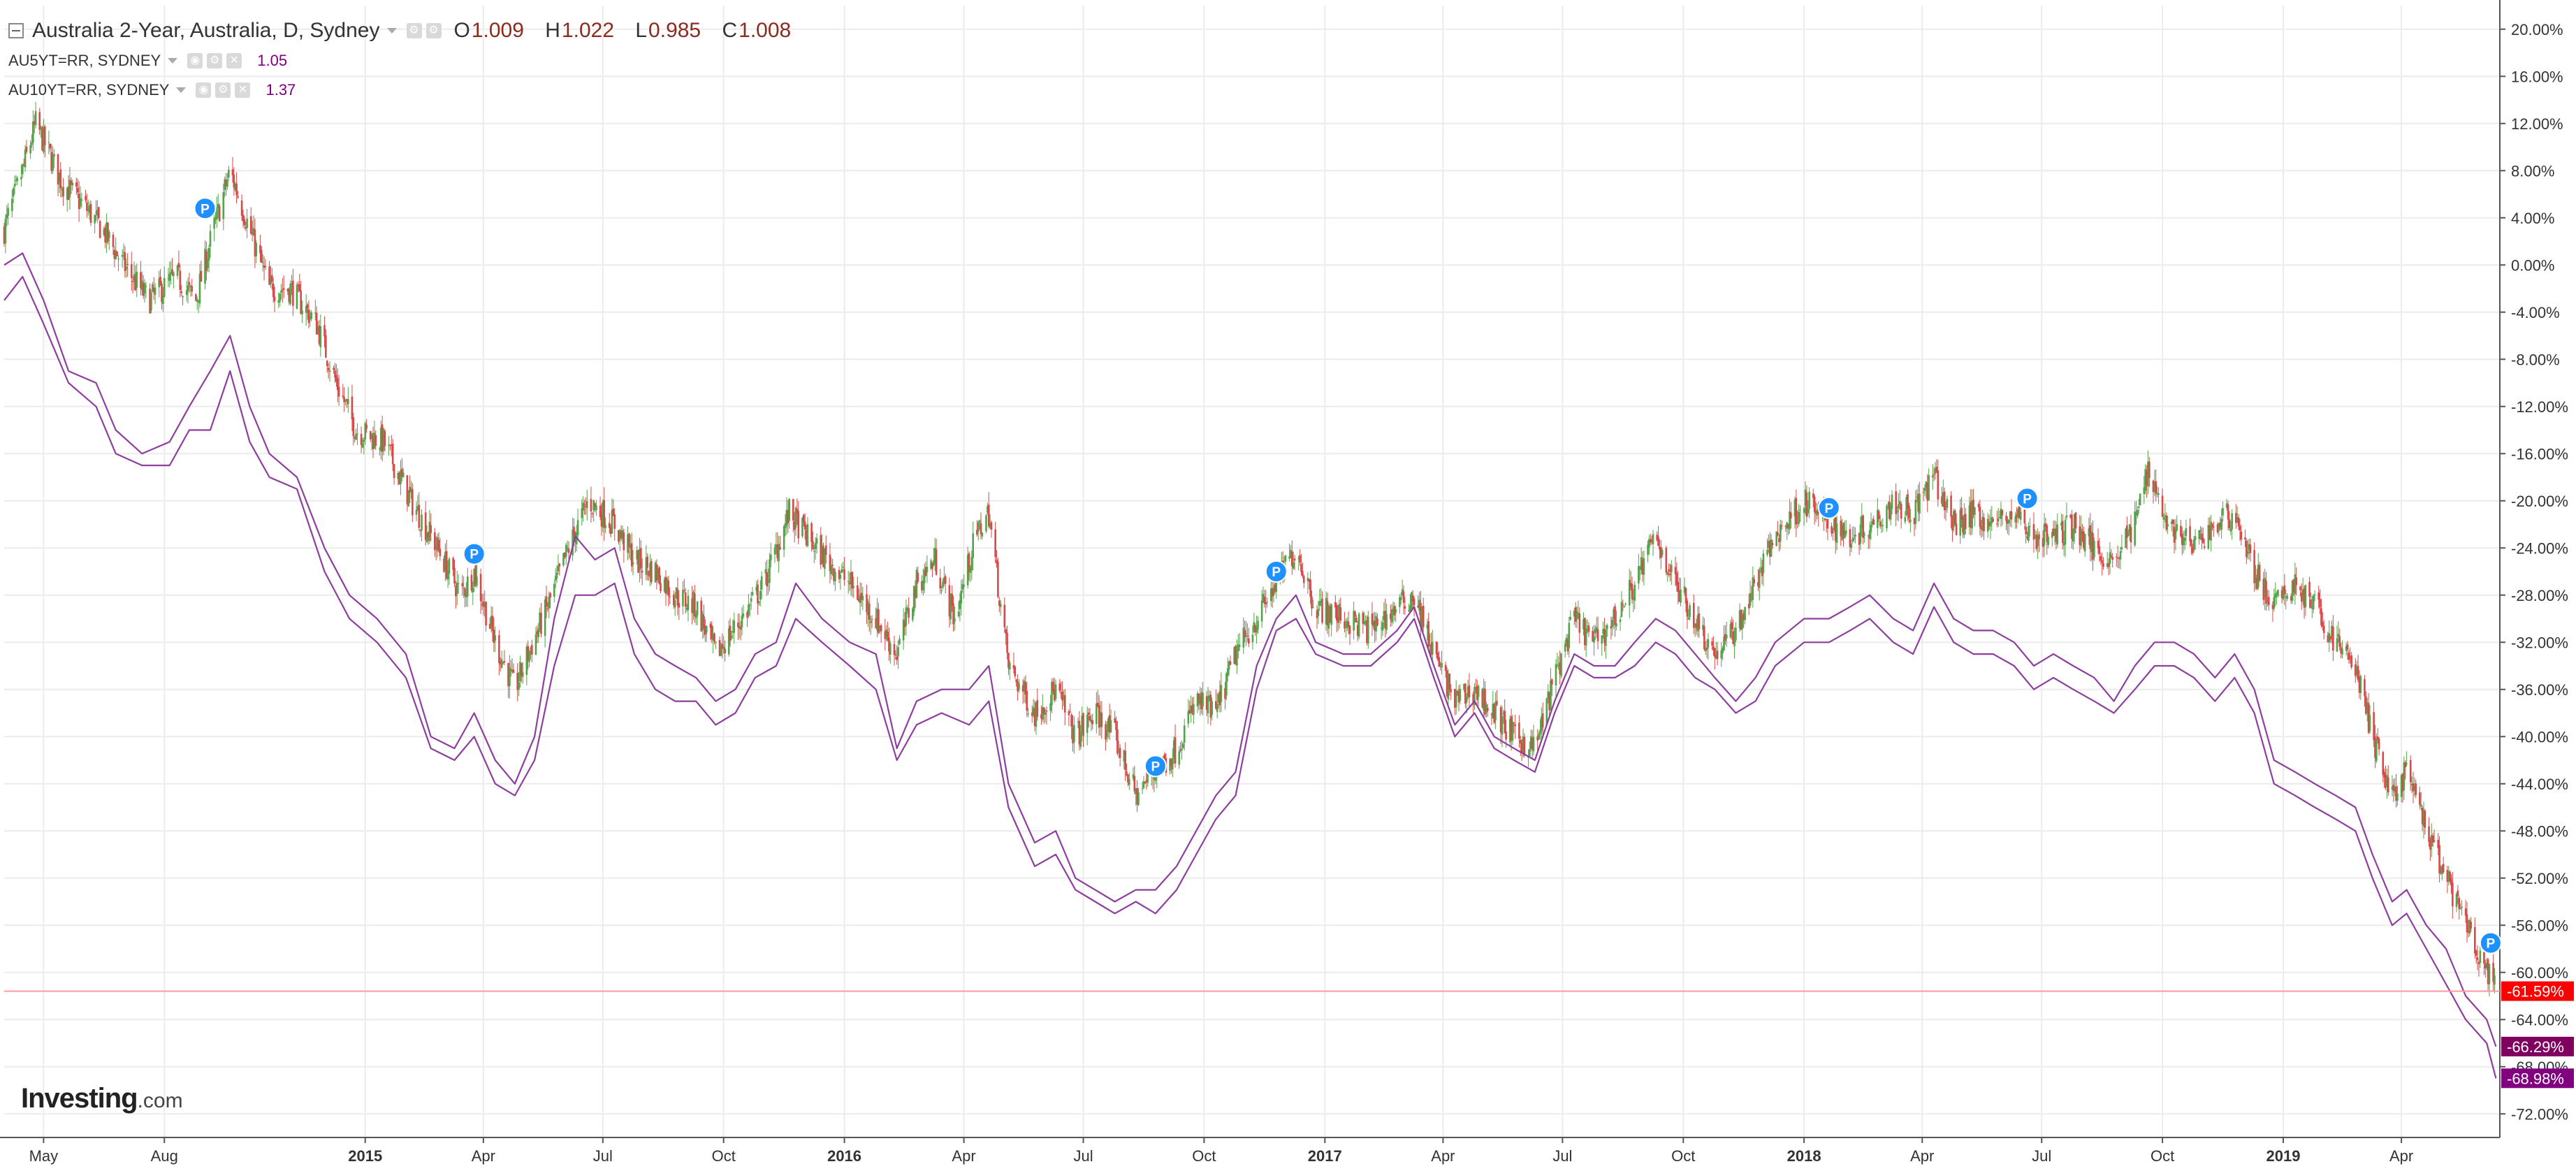 This screenshot has height=1171, width=2576. I want to click on settings-icon: ⚙, so click(414, 30).